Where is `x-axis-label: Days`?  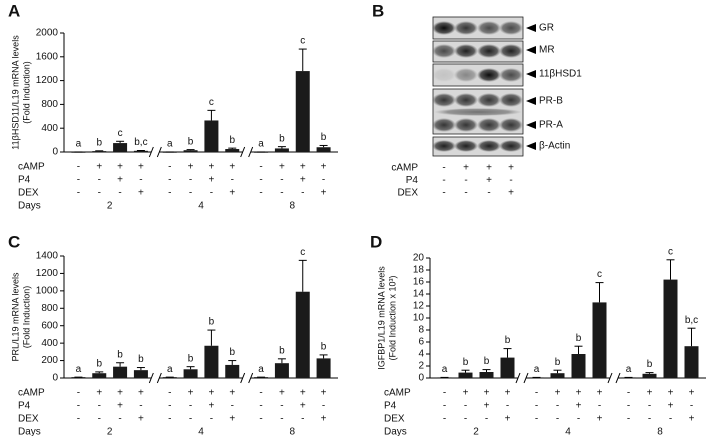 x-axis-label: Days is located at coordinates (395, 431).